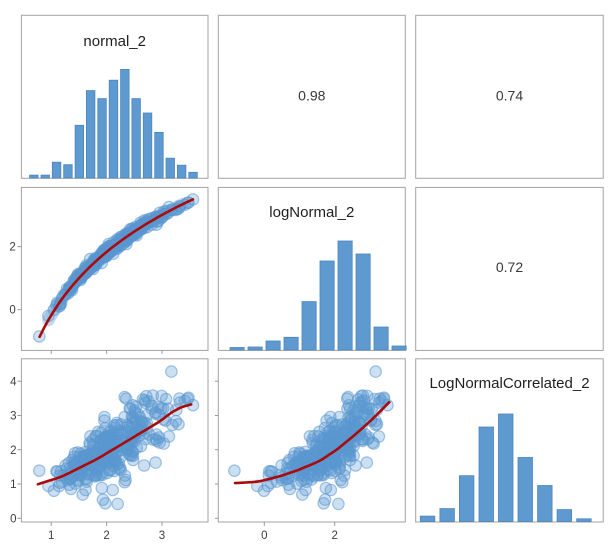 The width and height of the screenshot is (609, 546). Describe the element at coordinates (509, 383) in the screenshot. I see `svg-text: LogNormalCorrelated_2` at that location.